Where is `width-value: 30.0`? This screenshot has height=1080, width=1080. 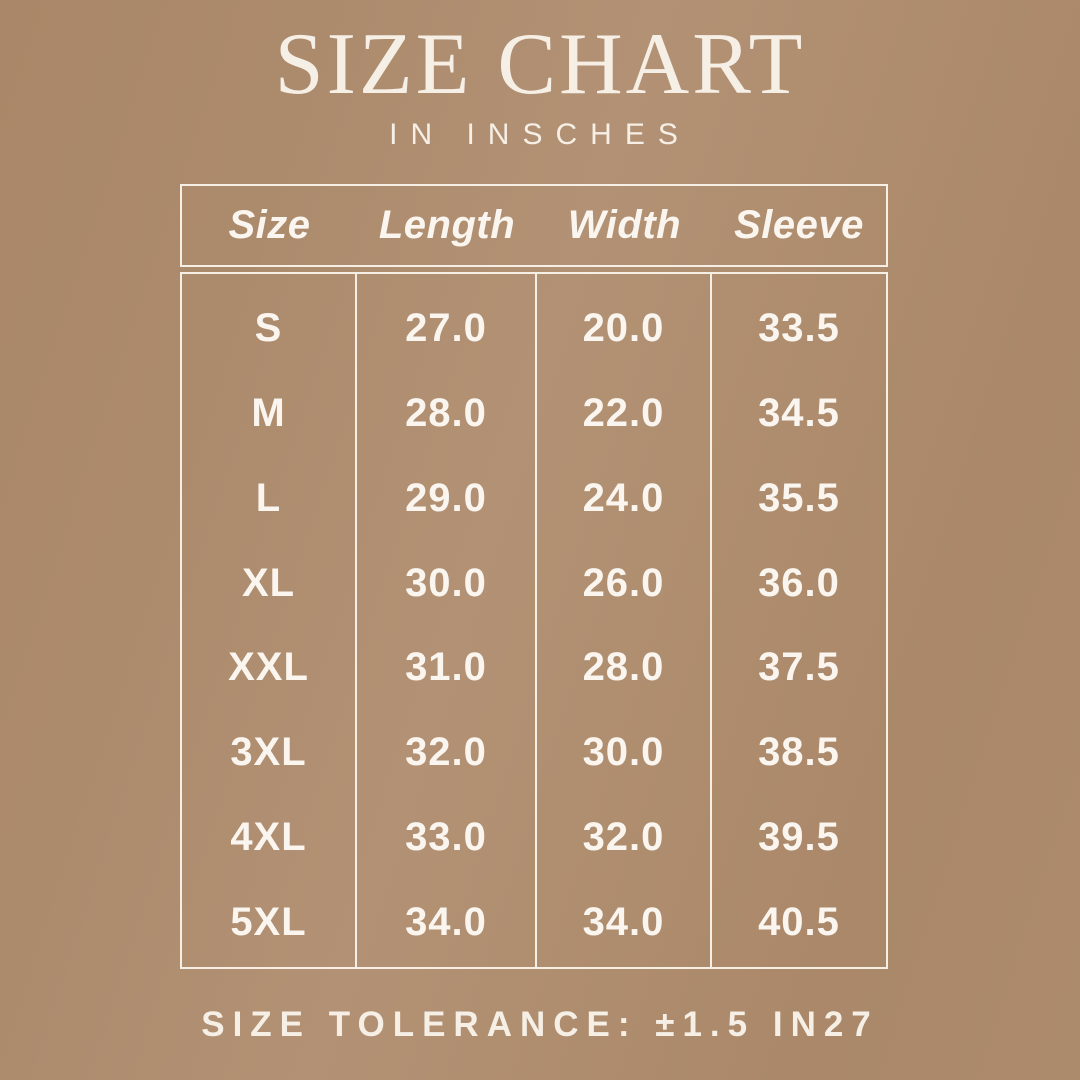
width-value: 30.0 is located at coordinates (623, 752).